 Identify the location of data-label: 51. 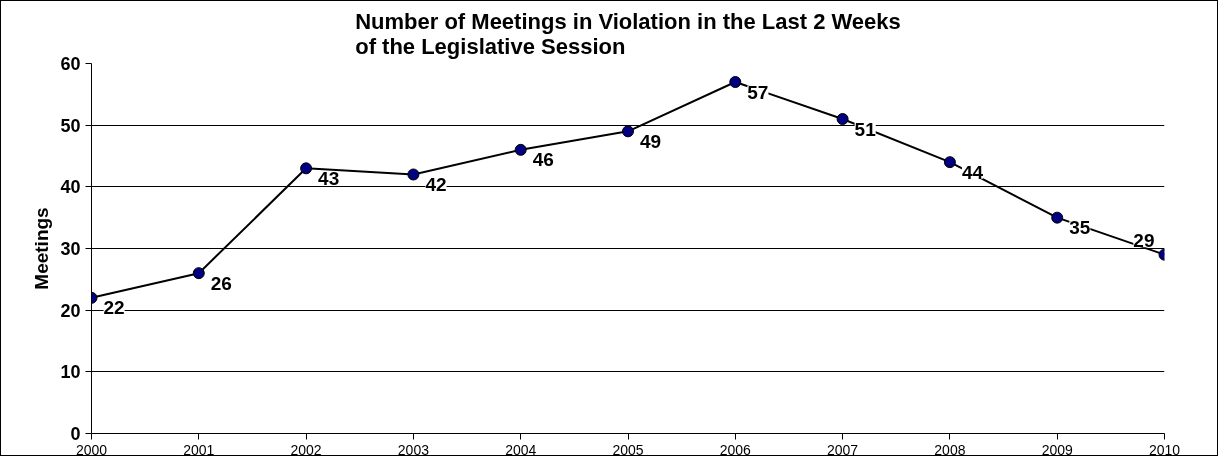
(865, 129).